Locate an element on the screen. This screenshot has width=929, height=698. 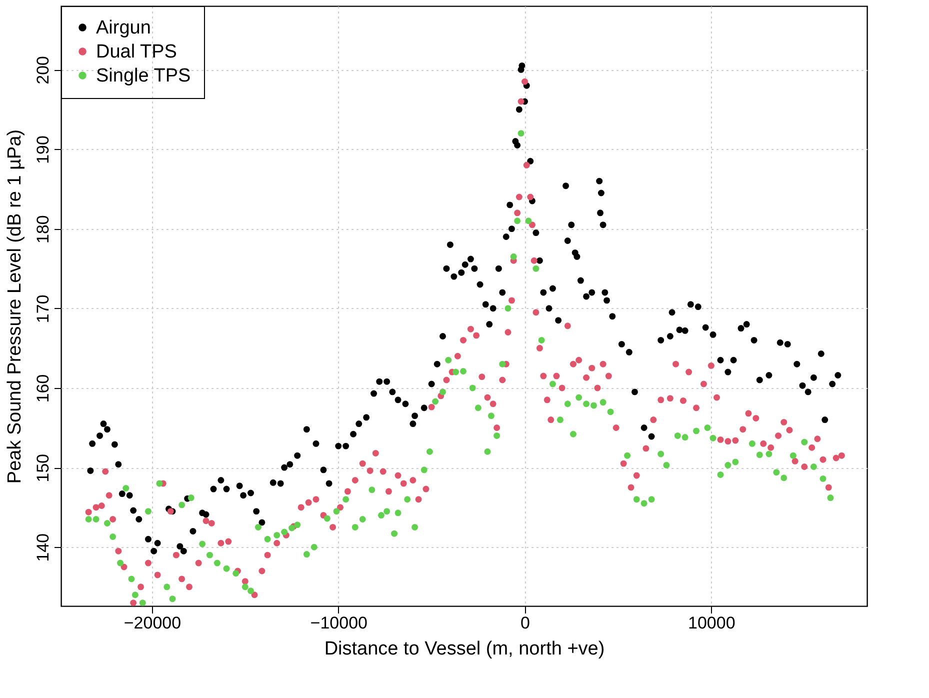
x-axis-title: Distance to Vessel (m, north +ve) is located at coordinates (464, 649).